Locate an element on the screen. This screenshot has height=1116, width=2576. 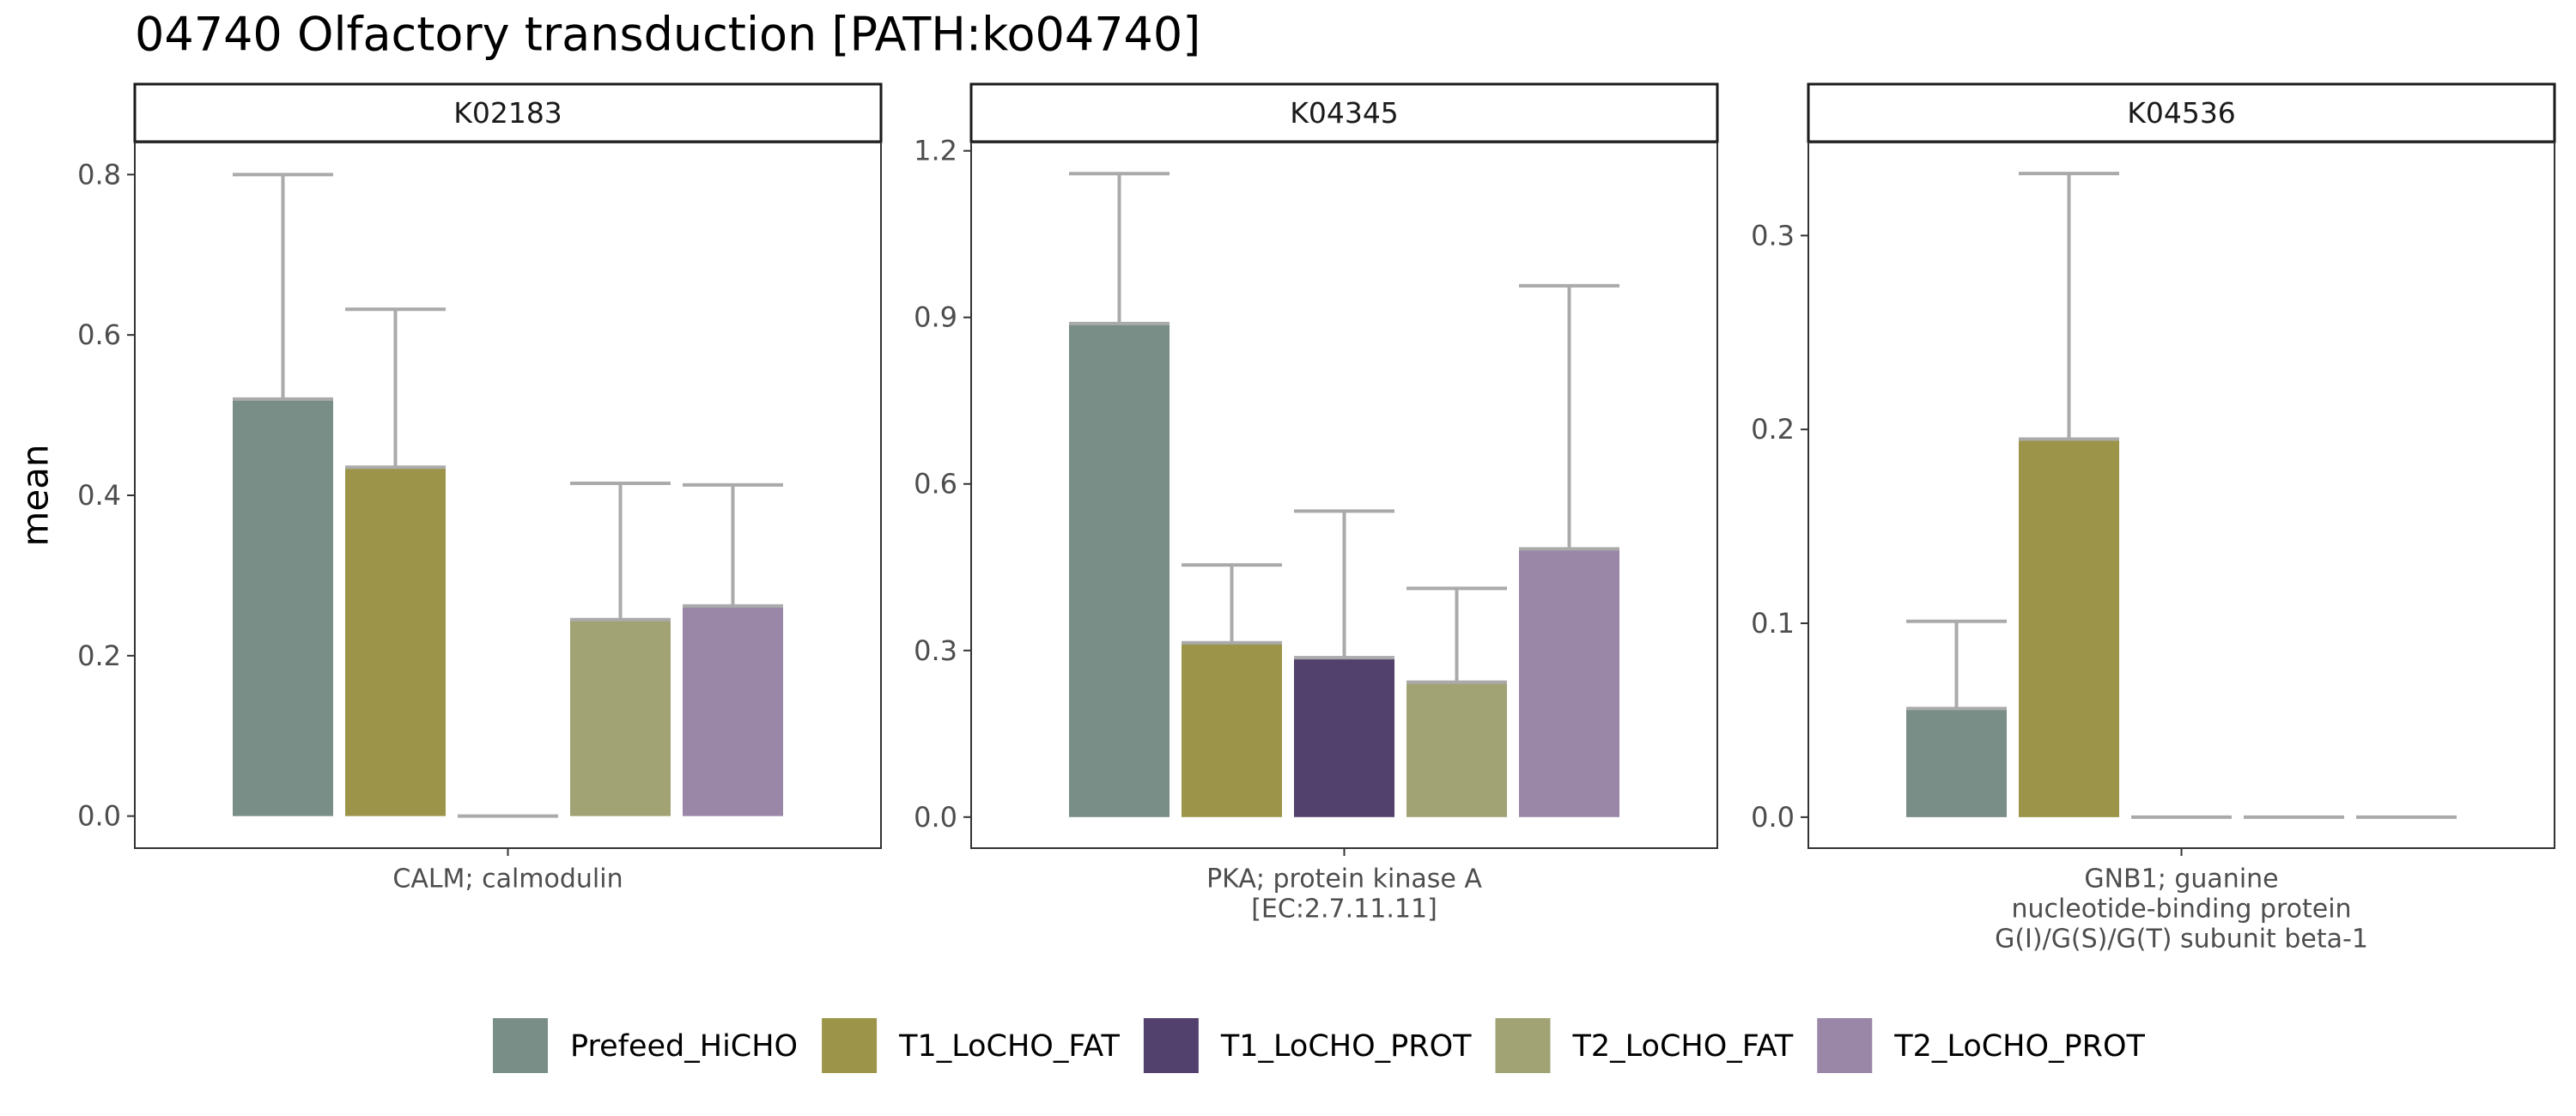
y-axis-label: mean is located at coordinates (36, 495).